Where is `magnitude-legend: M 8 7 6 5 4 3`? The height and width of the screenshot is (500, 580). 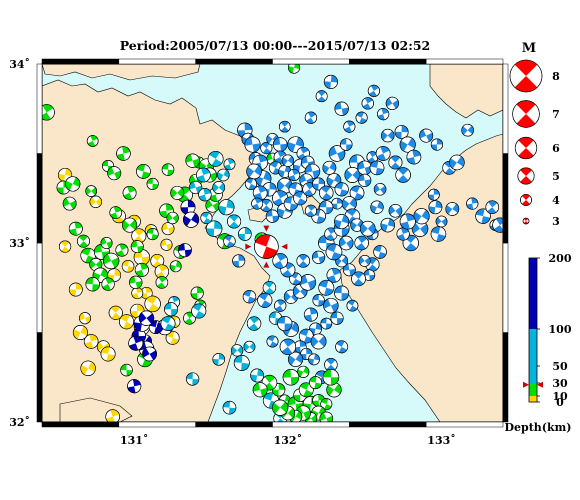
magnitude-legend: M 8 7 6 5 4 3 is located at coordinates (534, 134).